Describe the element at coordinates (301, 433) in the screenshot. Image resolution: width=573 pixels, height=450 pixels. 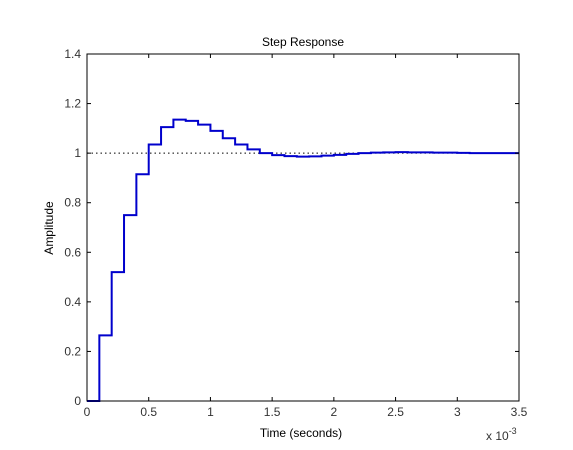
I see `x-axis-label: Time (seconds)` at that location.